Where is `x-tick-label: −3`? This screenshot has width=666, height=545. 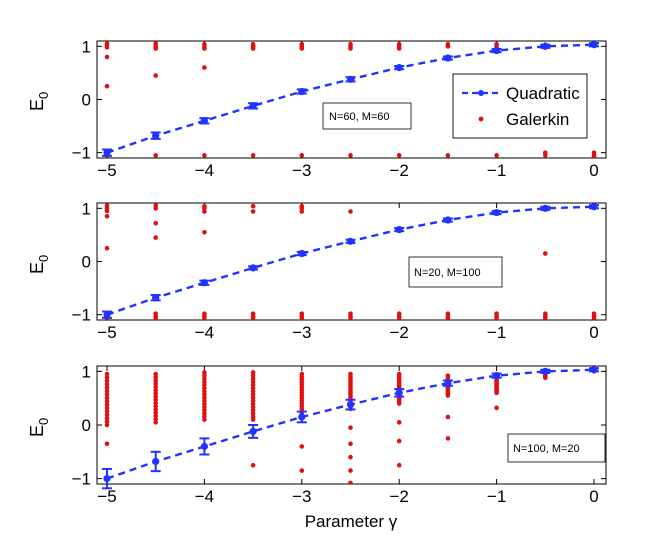 x-tick-label: −3 is located at coordinates (301, 332).